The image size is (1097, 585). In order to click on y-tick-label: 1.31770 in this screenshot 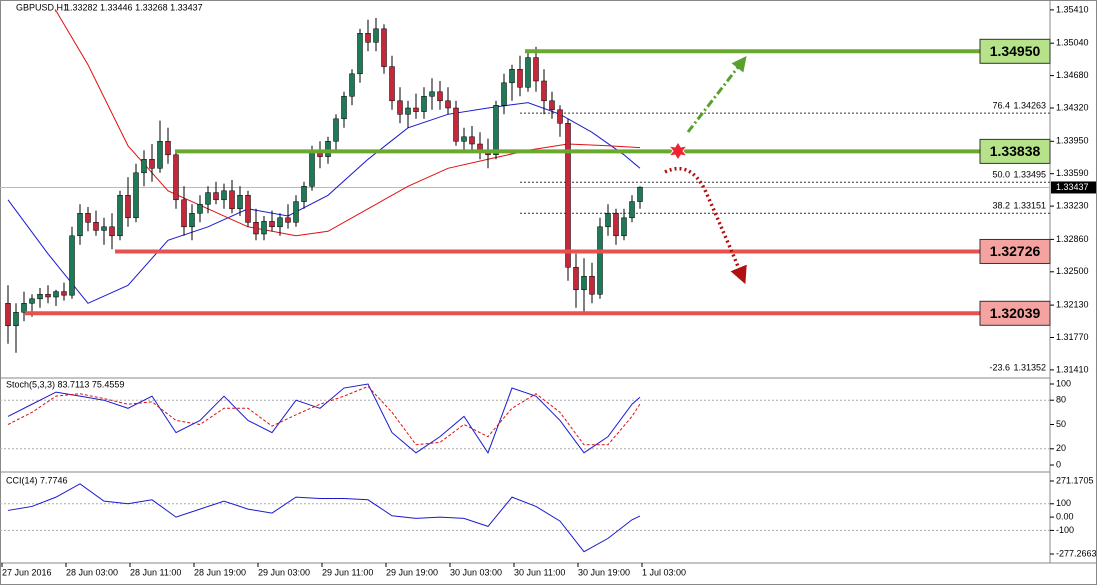, I will do `click(1072, 337)`.